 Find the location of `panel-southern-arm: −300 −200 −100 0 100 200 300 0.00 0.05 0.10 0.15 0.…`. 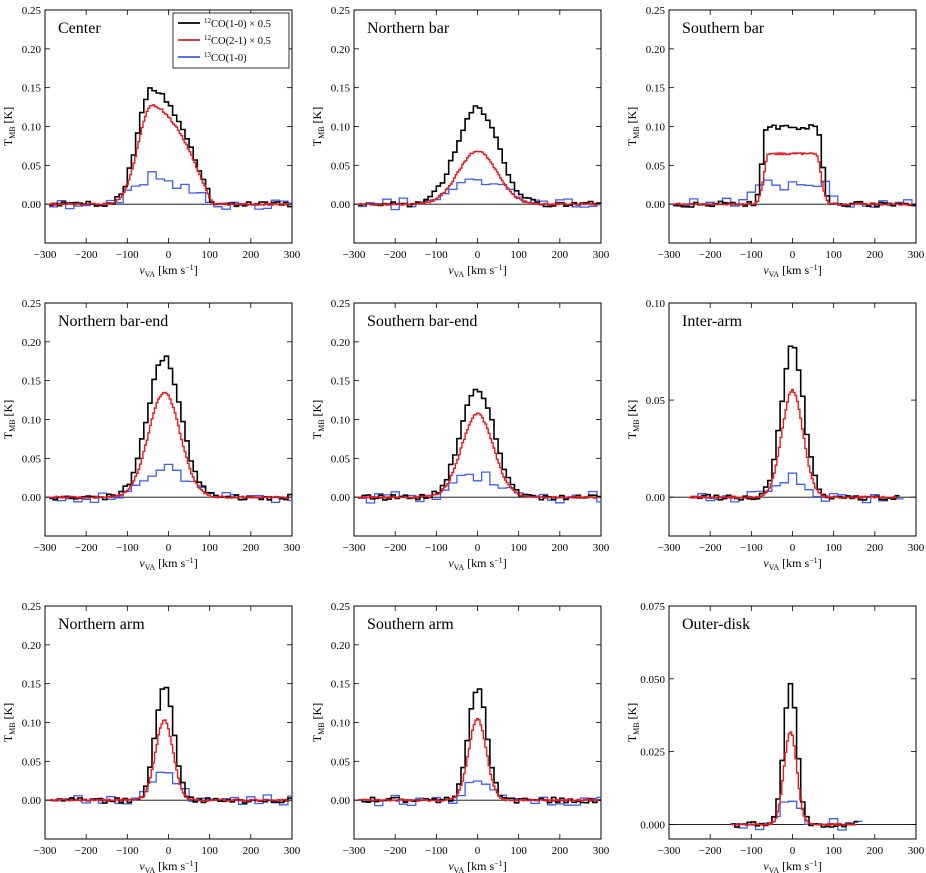

panel-southern-arm: −300 −200 −100 0 100 200 300 0.00 0.05 0.10 0.15 0.… is located at coordinates (460, 737).